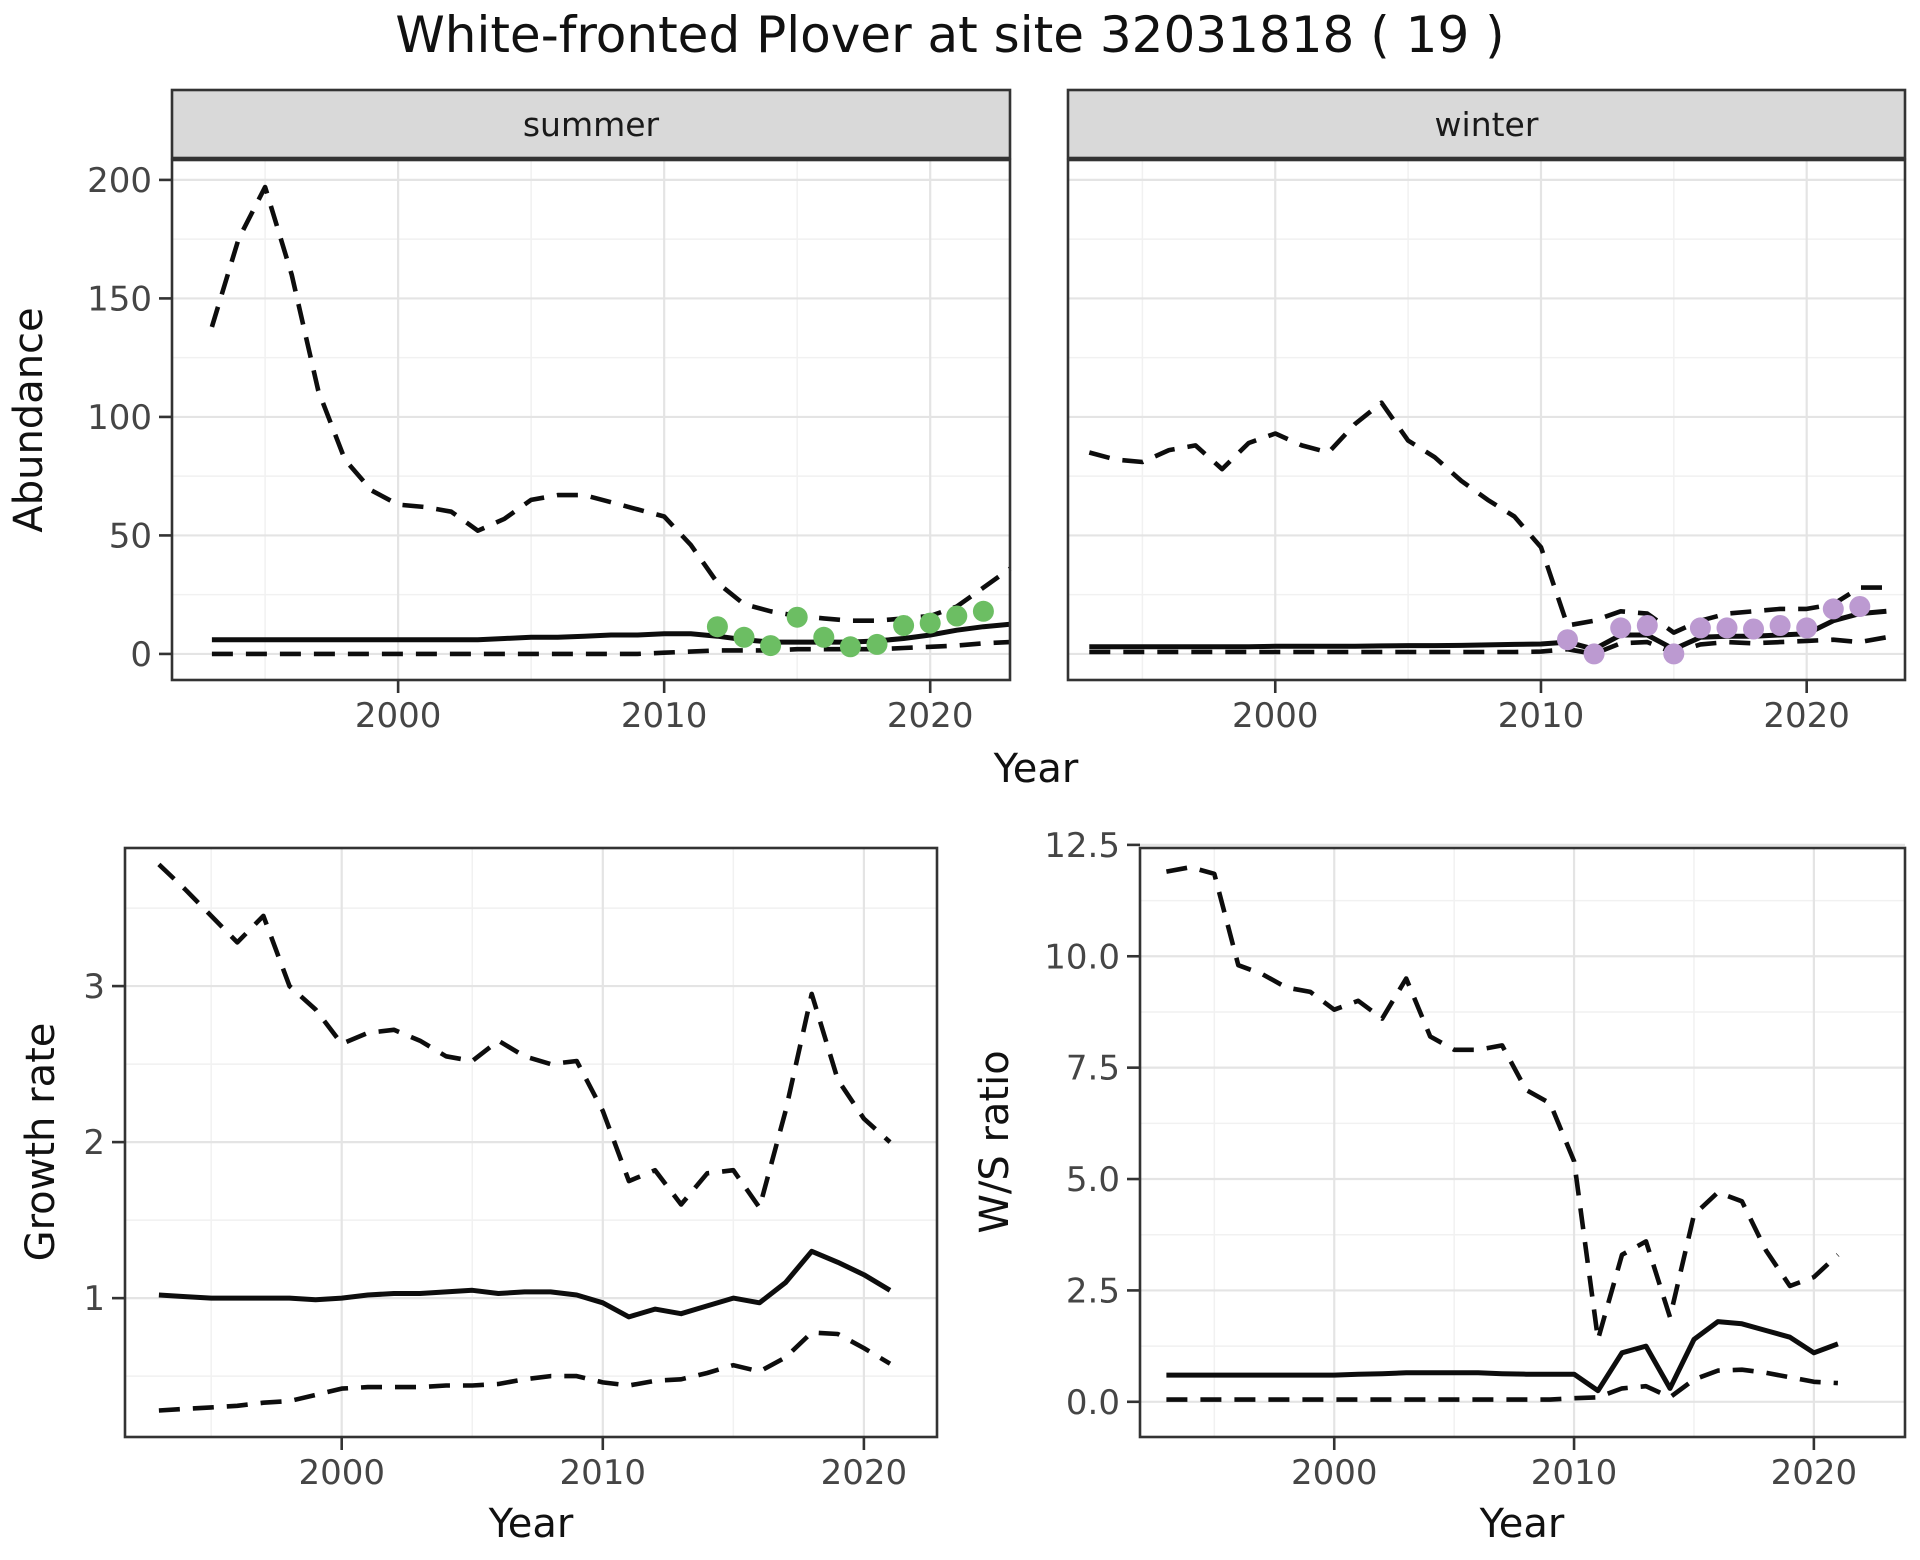 The image size is (1920, 1560). I want to click on series-upper-ci-winter, so click(1487, 517).